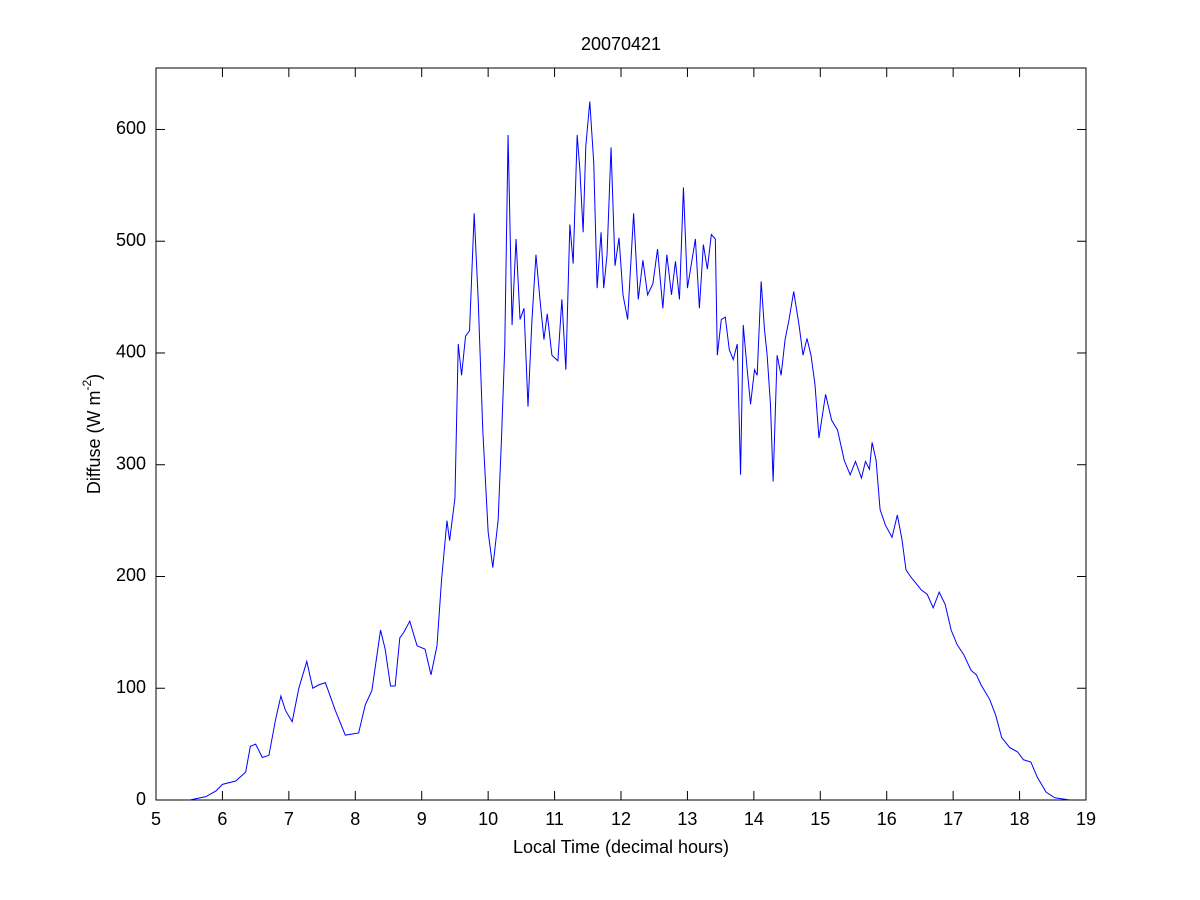  What do you see at coordinates (621, 44) in the screenshot?
I see `chart-title: 20070421` at bounding box center [621, 44].